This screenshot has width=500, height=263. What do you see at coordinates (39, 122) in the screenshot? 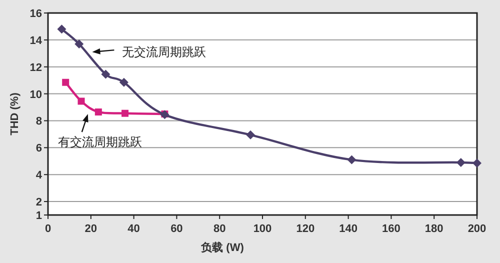
I see `y-tick-label: 8` at bounding box center [39, 122].